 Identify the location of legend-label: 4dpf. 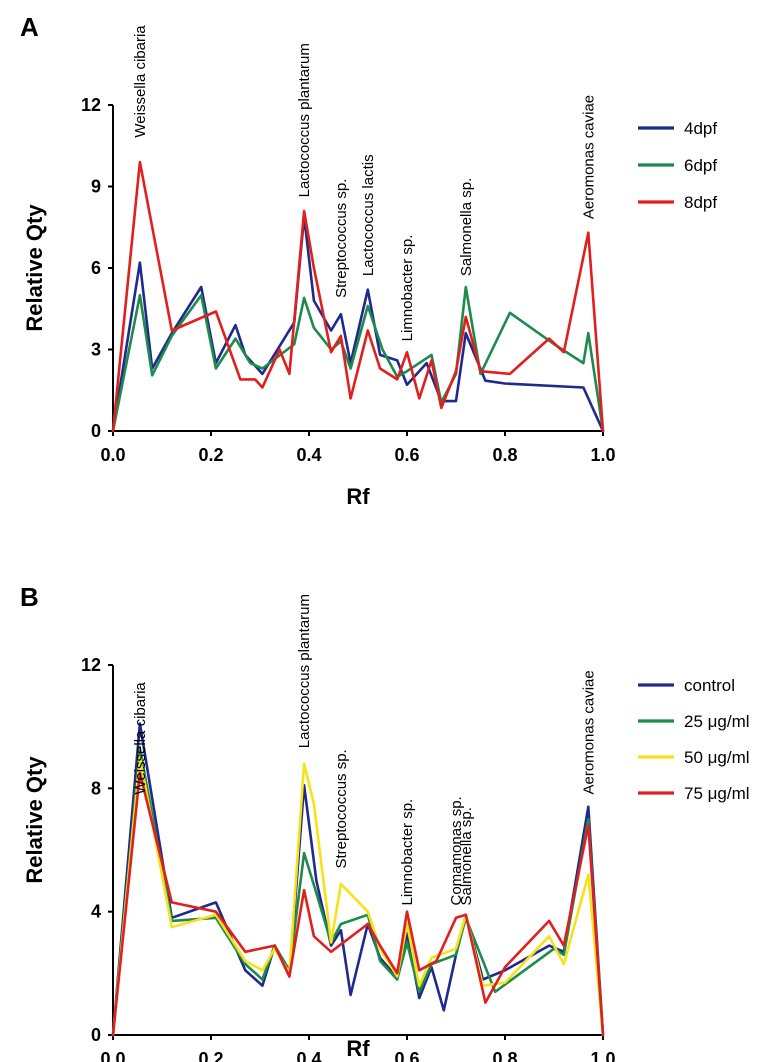
(700, 128).